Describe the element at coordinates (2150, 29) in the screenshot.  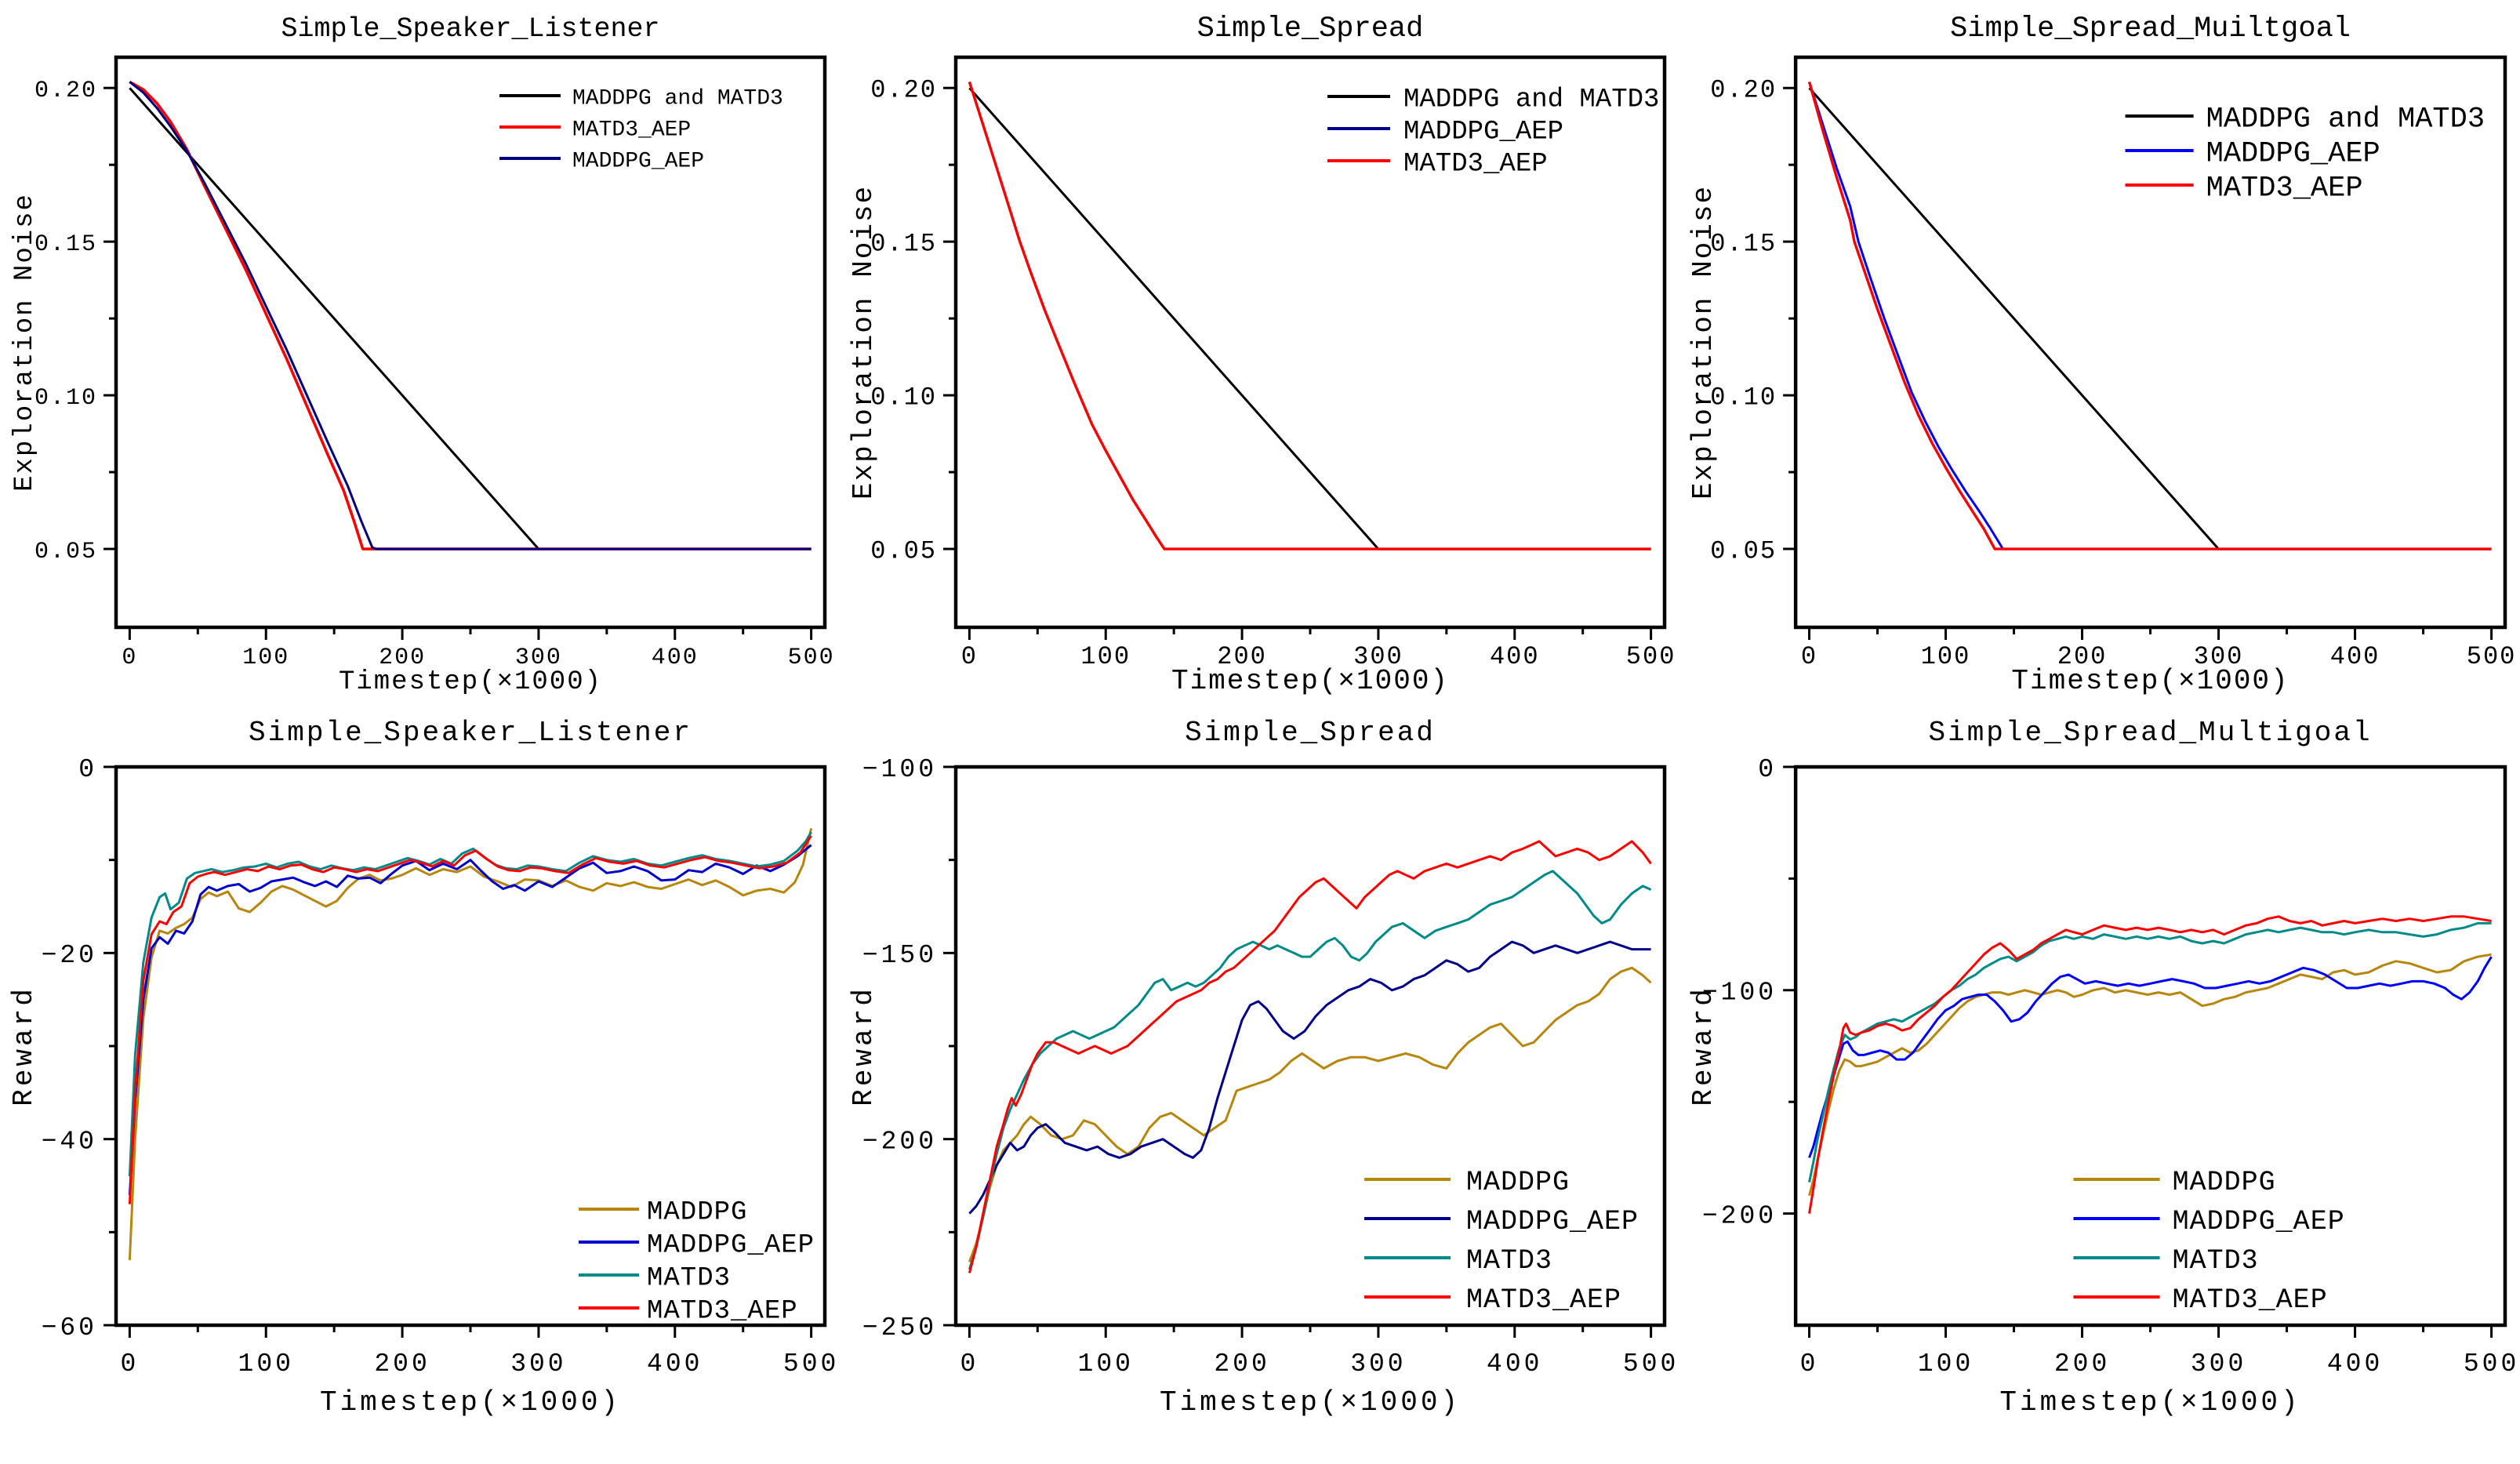
I see `chart-title: Simple_Spread_Muiltgoal` at that location.